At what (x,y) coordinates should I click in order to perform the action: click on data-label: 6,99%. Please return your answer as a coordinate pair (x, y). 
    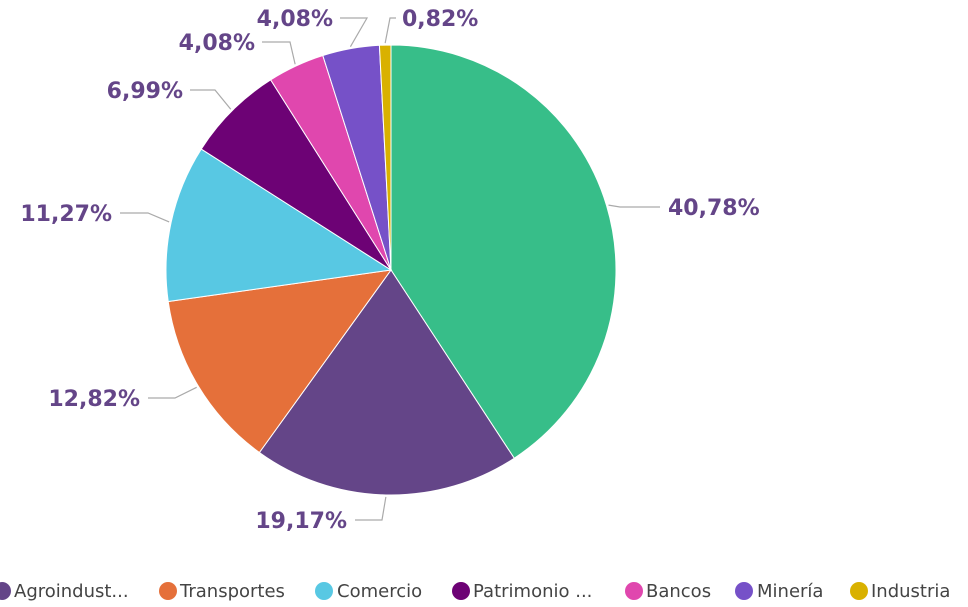
    Looking at the image, I should click on (145, 91).